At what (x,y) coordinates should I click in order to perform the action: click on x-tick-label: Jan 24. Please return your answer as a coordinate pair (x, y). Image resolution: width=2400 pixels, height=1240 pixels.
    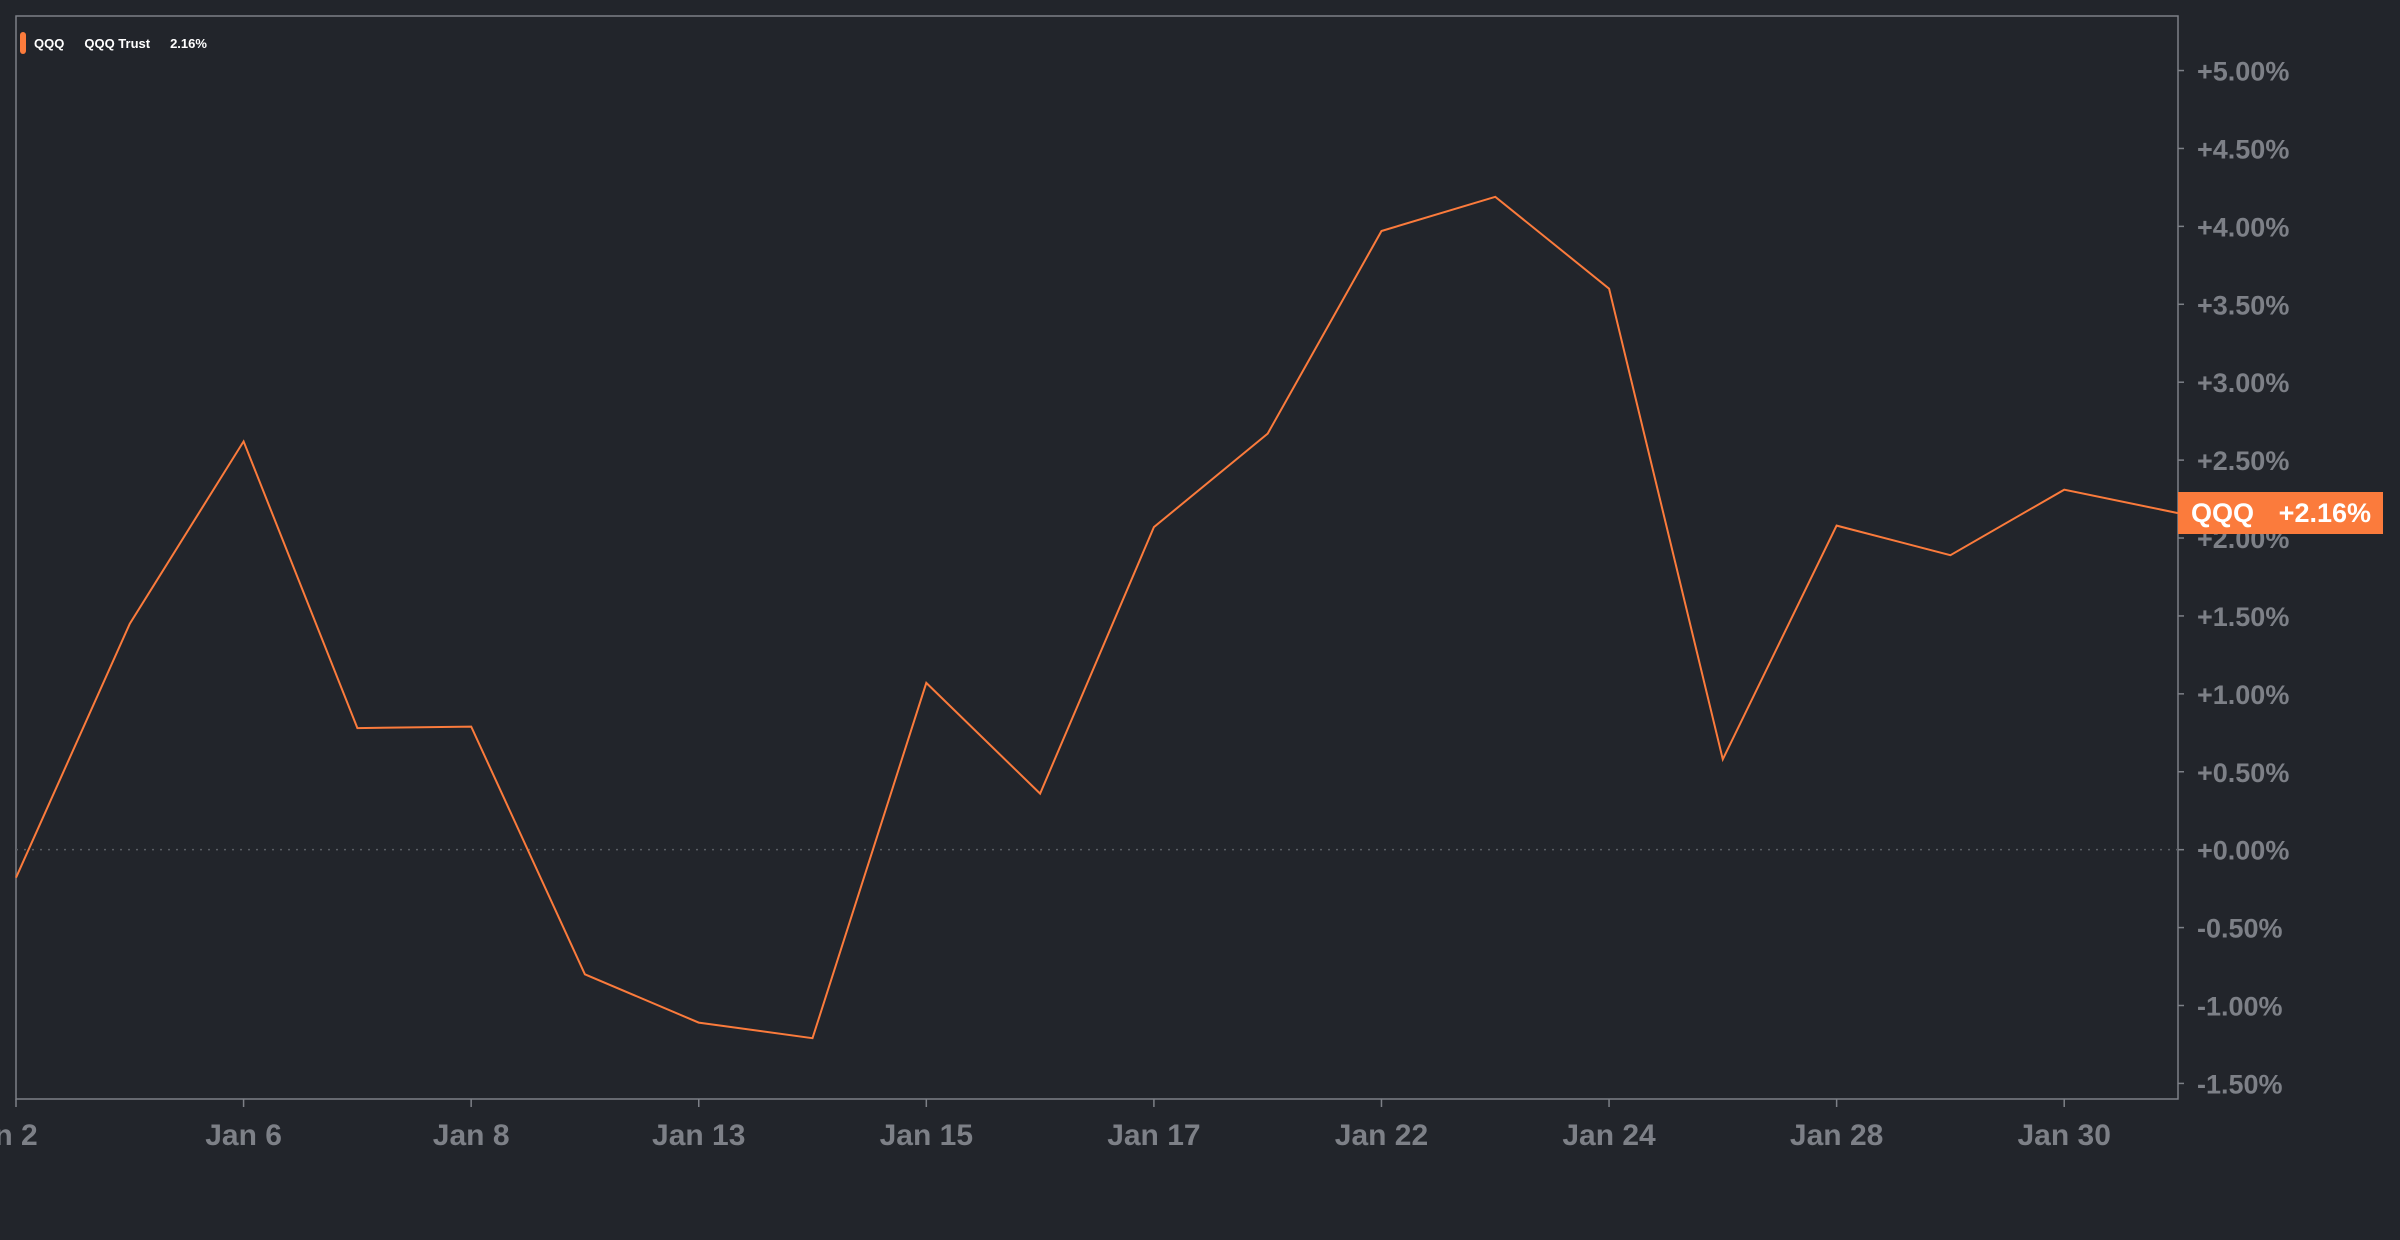
    Looking at the image, I should click on (1609, 1135).